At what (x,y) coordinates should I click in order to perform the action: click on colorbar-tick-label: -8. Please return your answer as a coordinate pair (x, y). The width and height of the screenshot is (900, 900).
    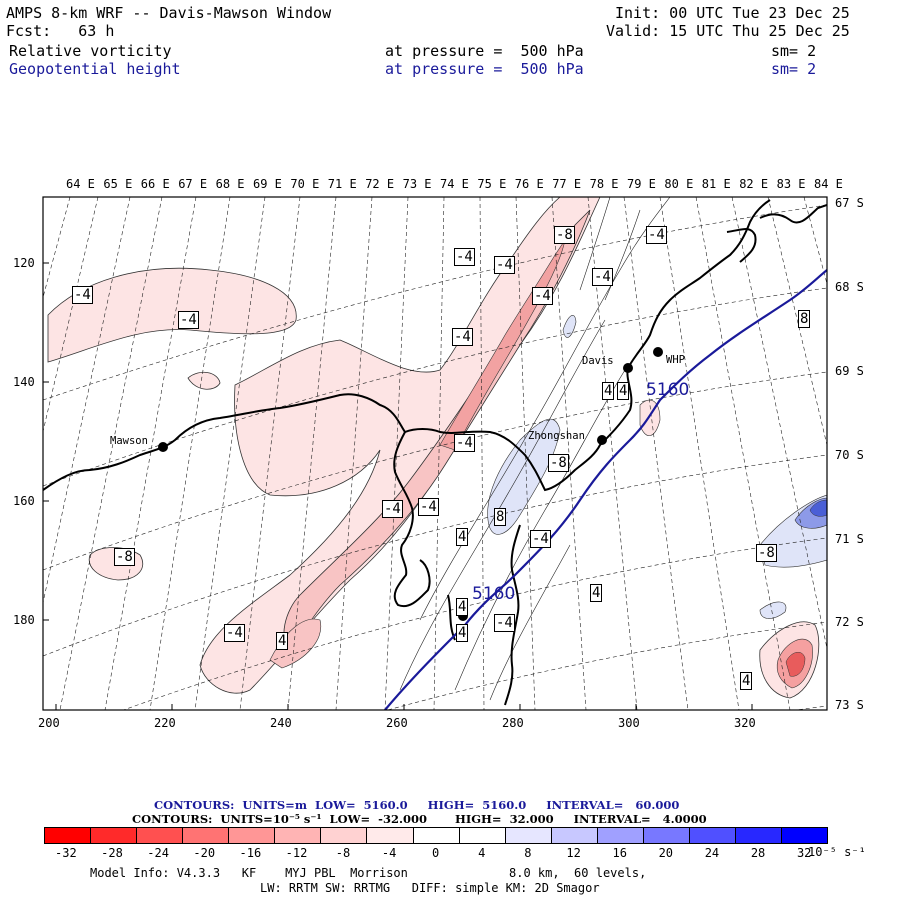
    Looking at the image, I should click on (343, 853).